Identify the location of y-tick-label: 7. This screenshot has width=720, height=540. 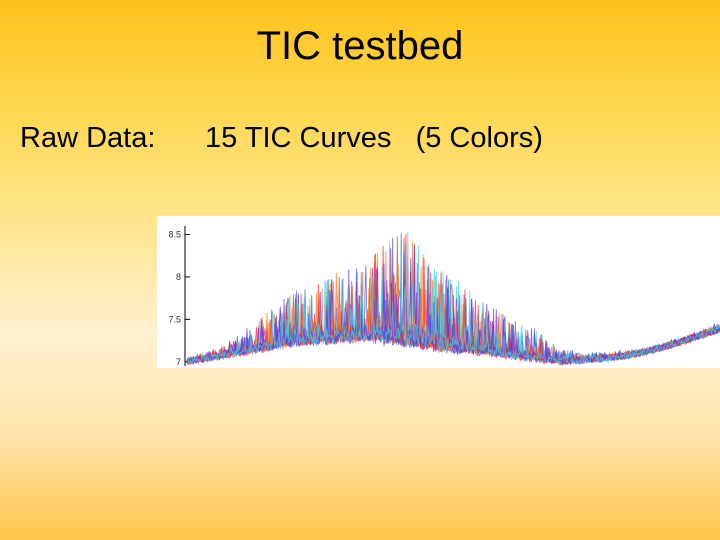
(178, 362).